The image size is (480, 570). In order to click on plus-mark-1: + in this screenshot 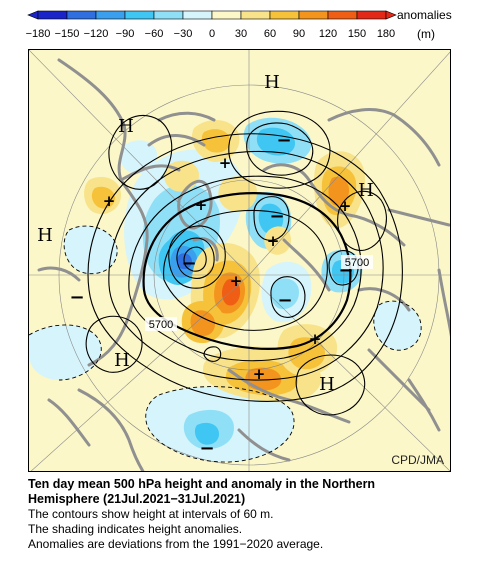, I will do `click(225, 163)`.